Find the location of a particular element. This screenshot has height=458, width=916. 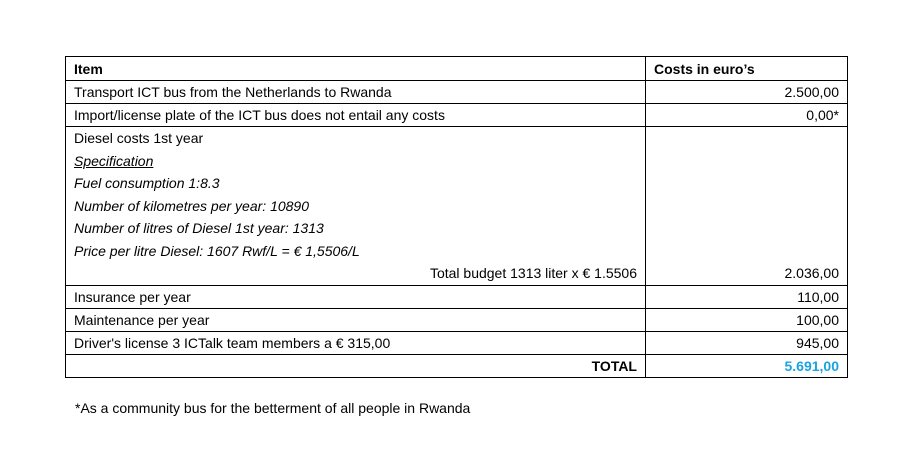

header-item: Item is located at coordinates (355, 68).